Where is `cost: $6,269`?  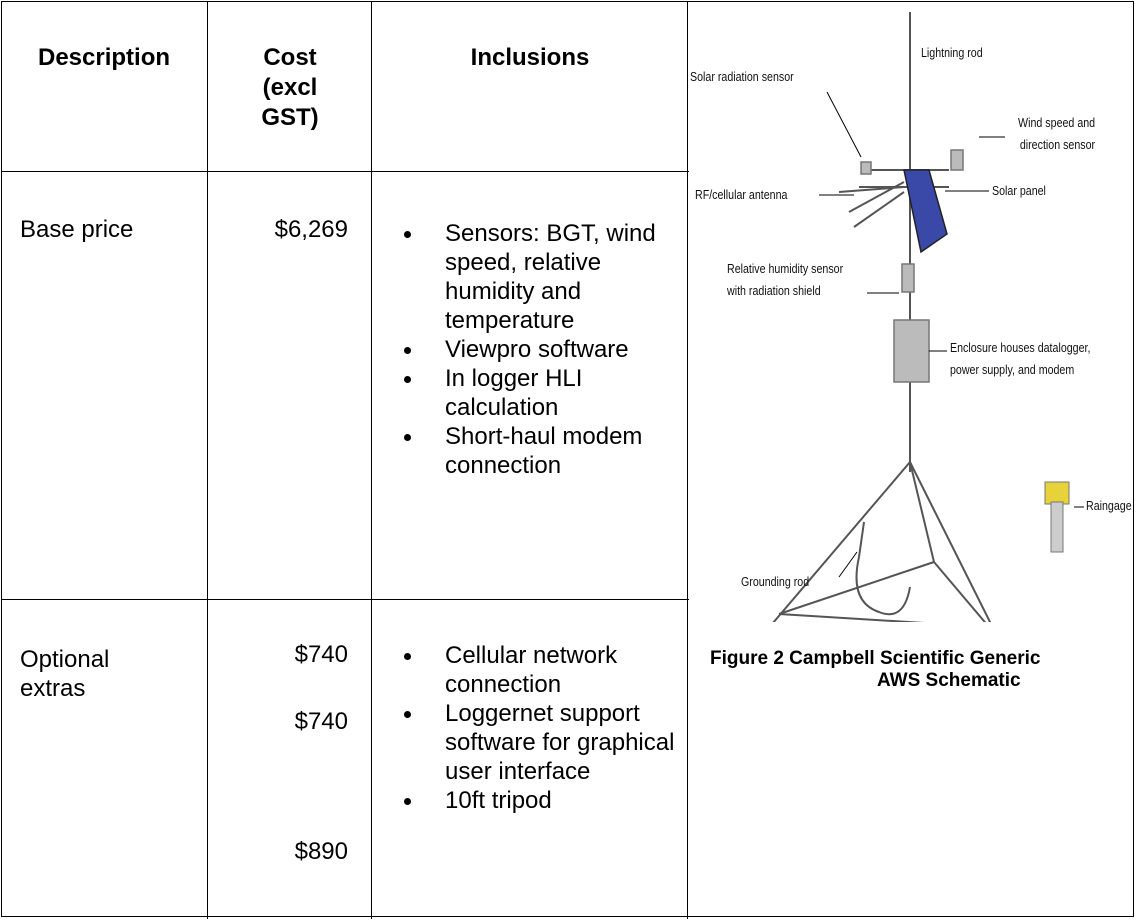
cost: $6,269 is located at coordinates (311, 229).